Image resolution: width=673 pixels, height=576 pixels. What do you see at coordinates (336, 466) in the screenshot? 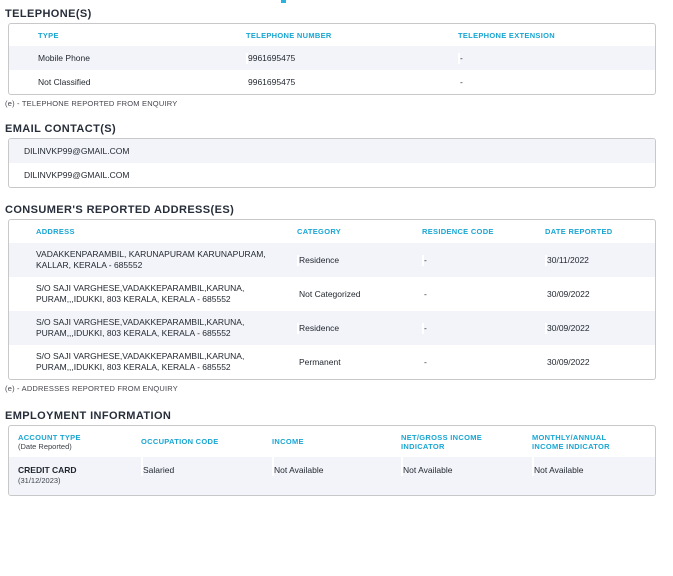
I see `employment-income: Not Available` at bounding box center [336, 466].